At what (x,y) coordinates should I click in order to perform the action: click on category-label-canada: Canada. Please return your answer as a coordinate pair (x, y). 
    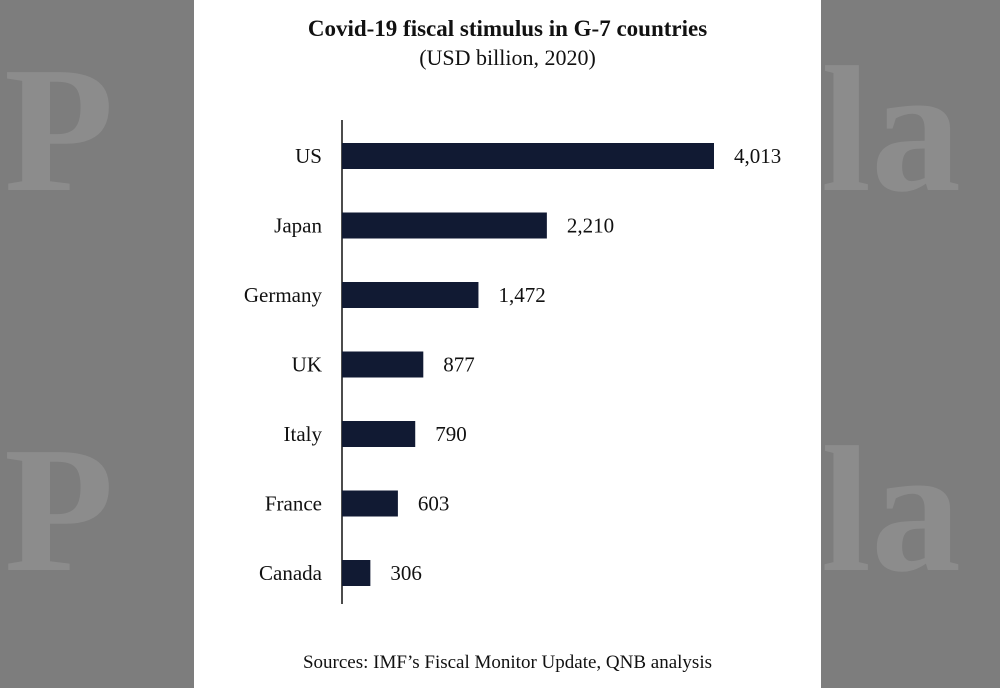
    Looking at the image, I should click on (291, 573).